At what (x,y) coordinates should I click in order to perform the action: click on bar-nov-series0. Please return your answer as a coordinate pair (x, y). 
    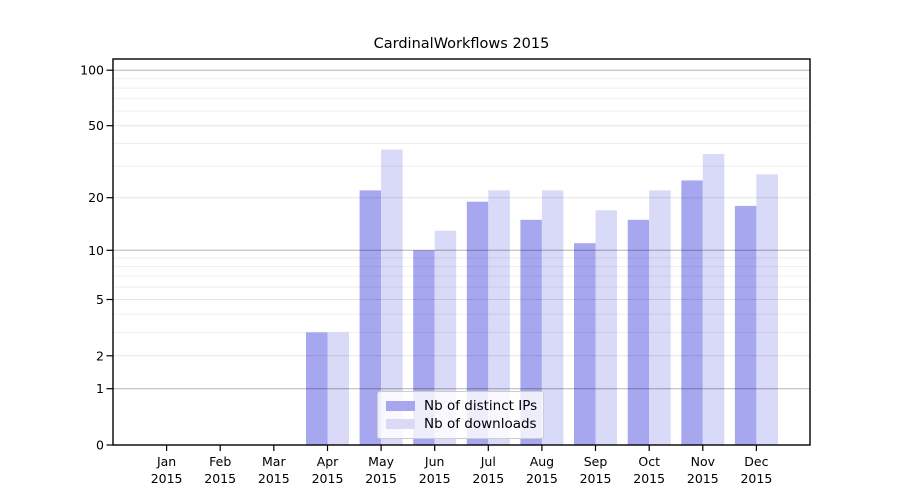
    Looking at the image, I should click on (692, 312).